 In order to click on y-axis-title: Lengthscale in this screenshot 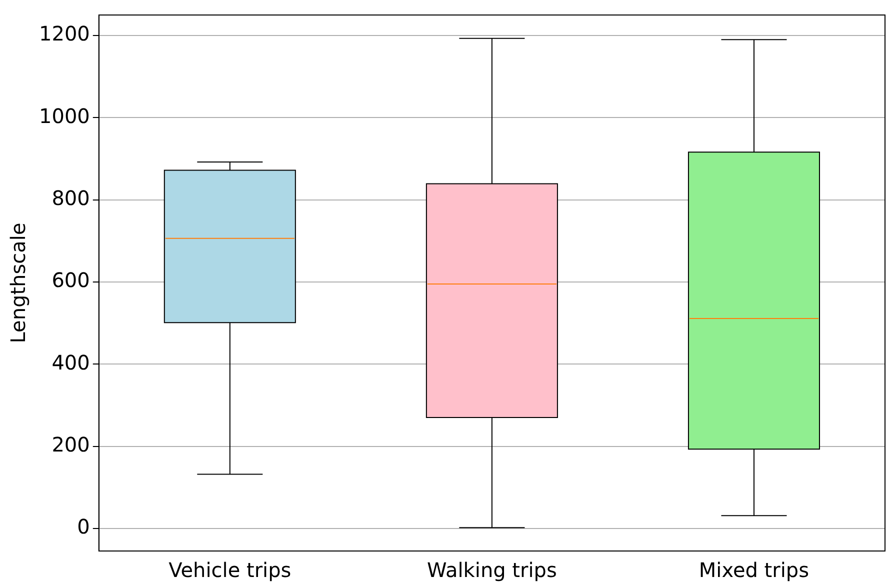, I will do `click(18, 283)`.